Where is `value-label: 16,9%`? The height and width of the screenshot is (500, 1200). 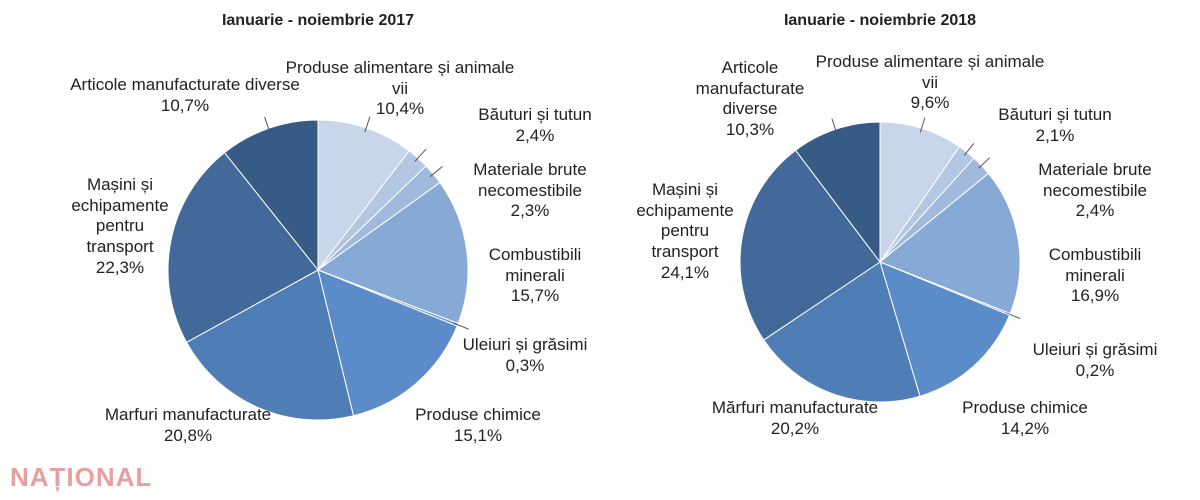 value-label: 16,9% is located at coordinates (1095, 296).